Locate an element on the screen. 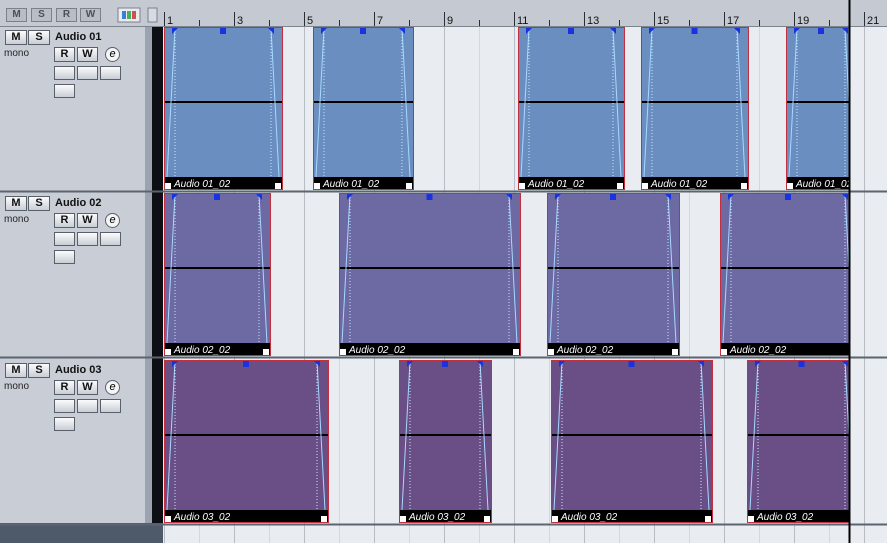 The height and width of the screenshot is (543, 887). track-name: Audio 03 is located at coordinates (78, 370).